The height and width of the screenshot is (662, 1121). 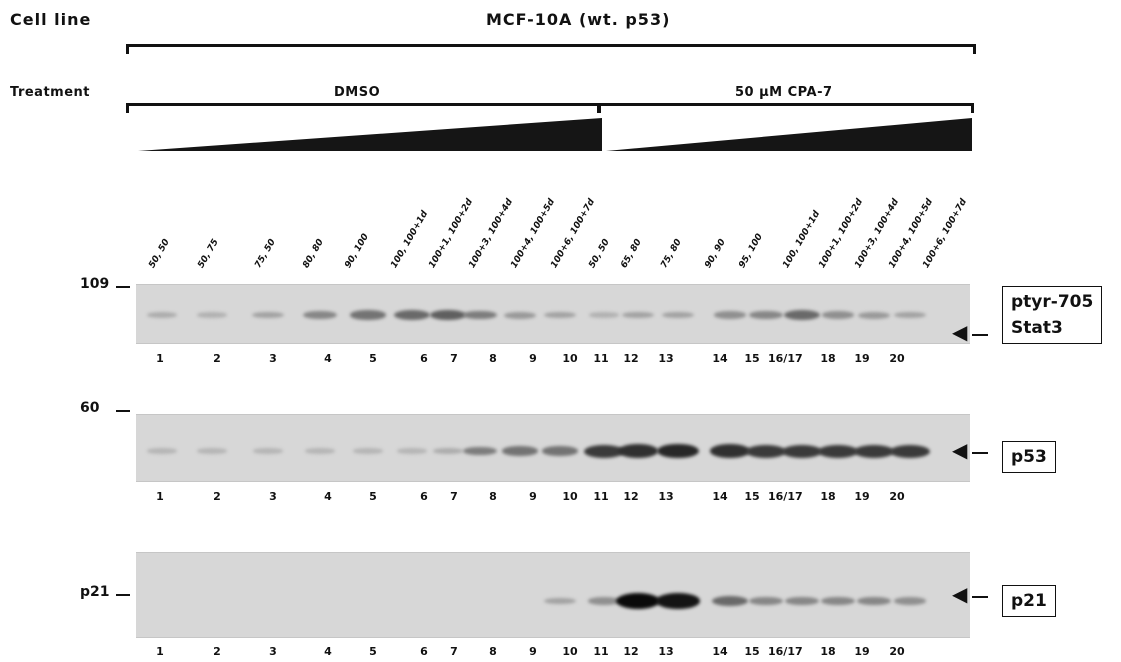 What do you see at coordinates (551, 49) in the screenshot?
I see `cell-line-bracket` at bounding box center [551, 49].